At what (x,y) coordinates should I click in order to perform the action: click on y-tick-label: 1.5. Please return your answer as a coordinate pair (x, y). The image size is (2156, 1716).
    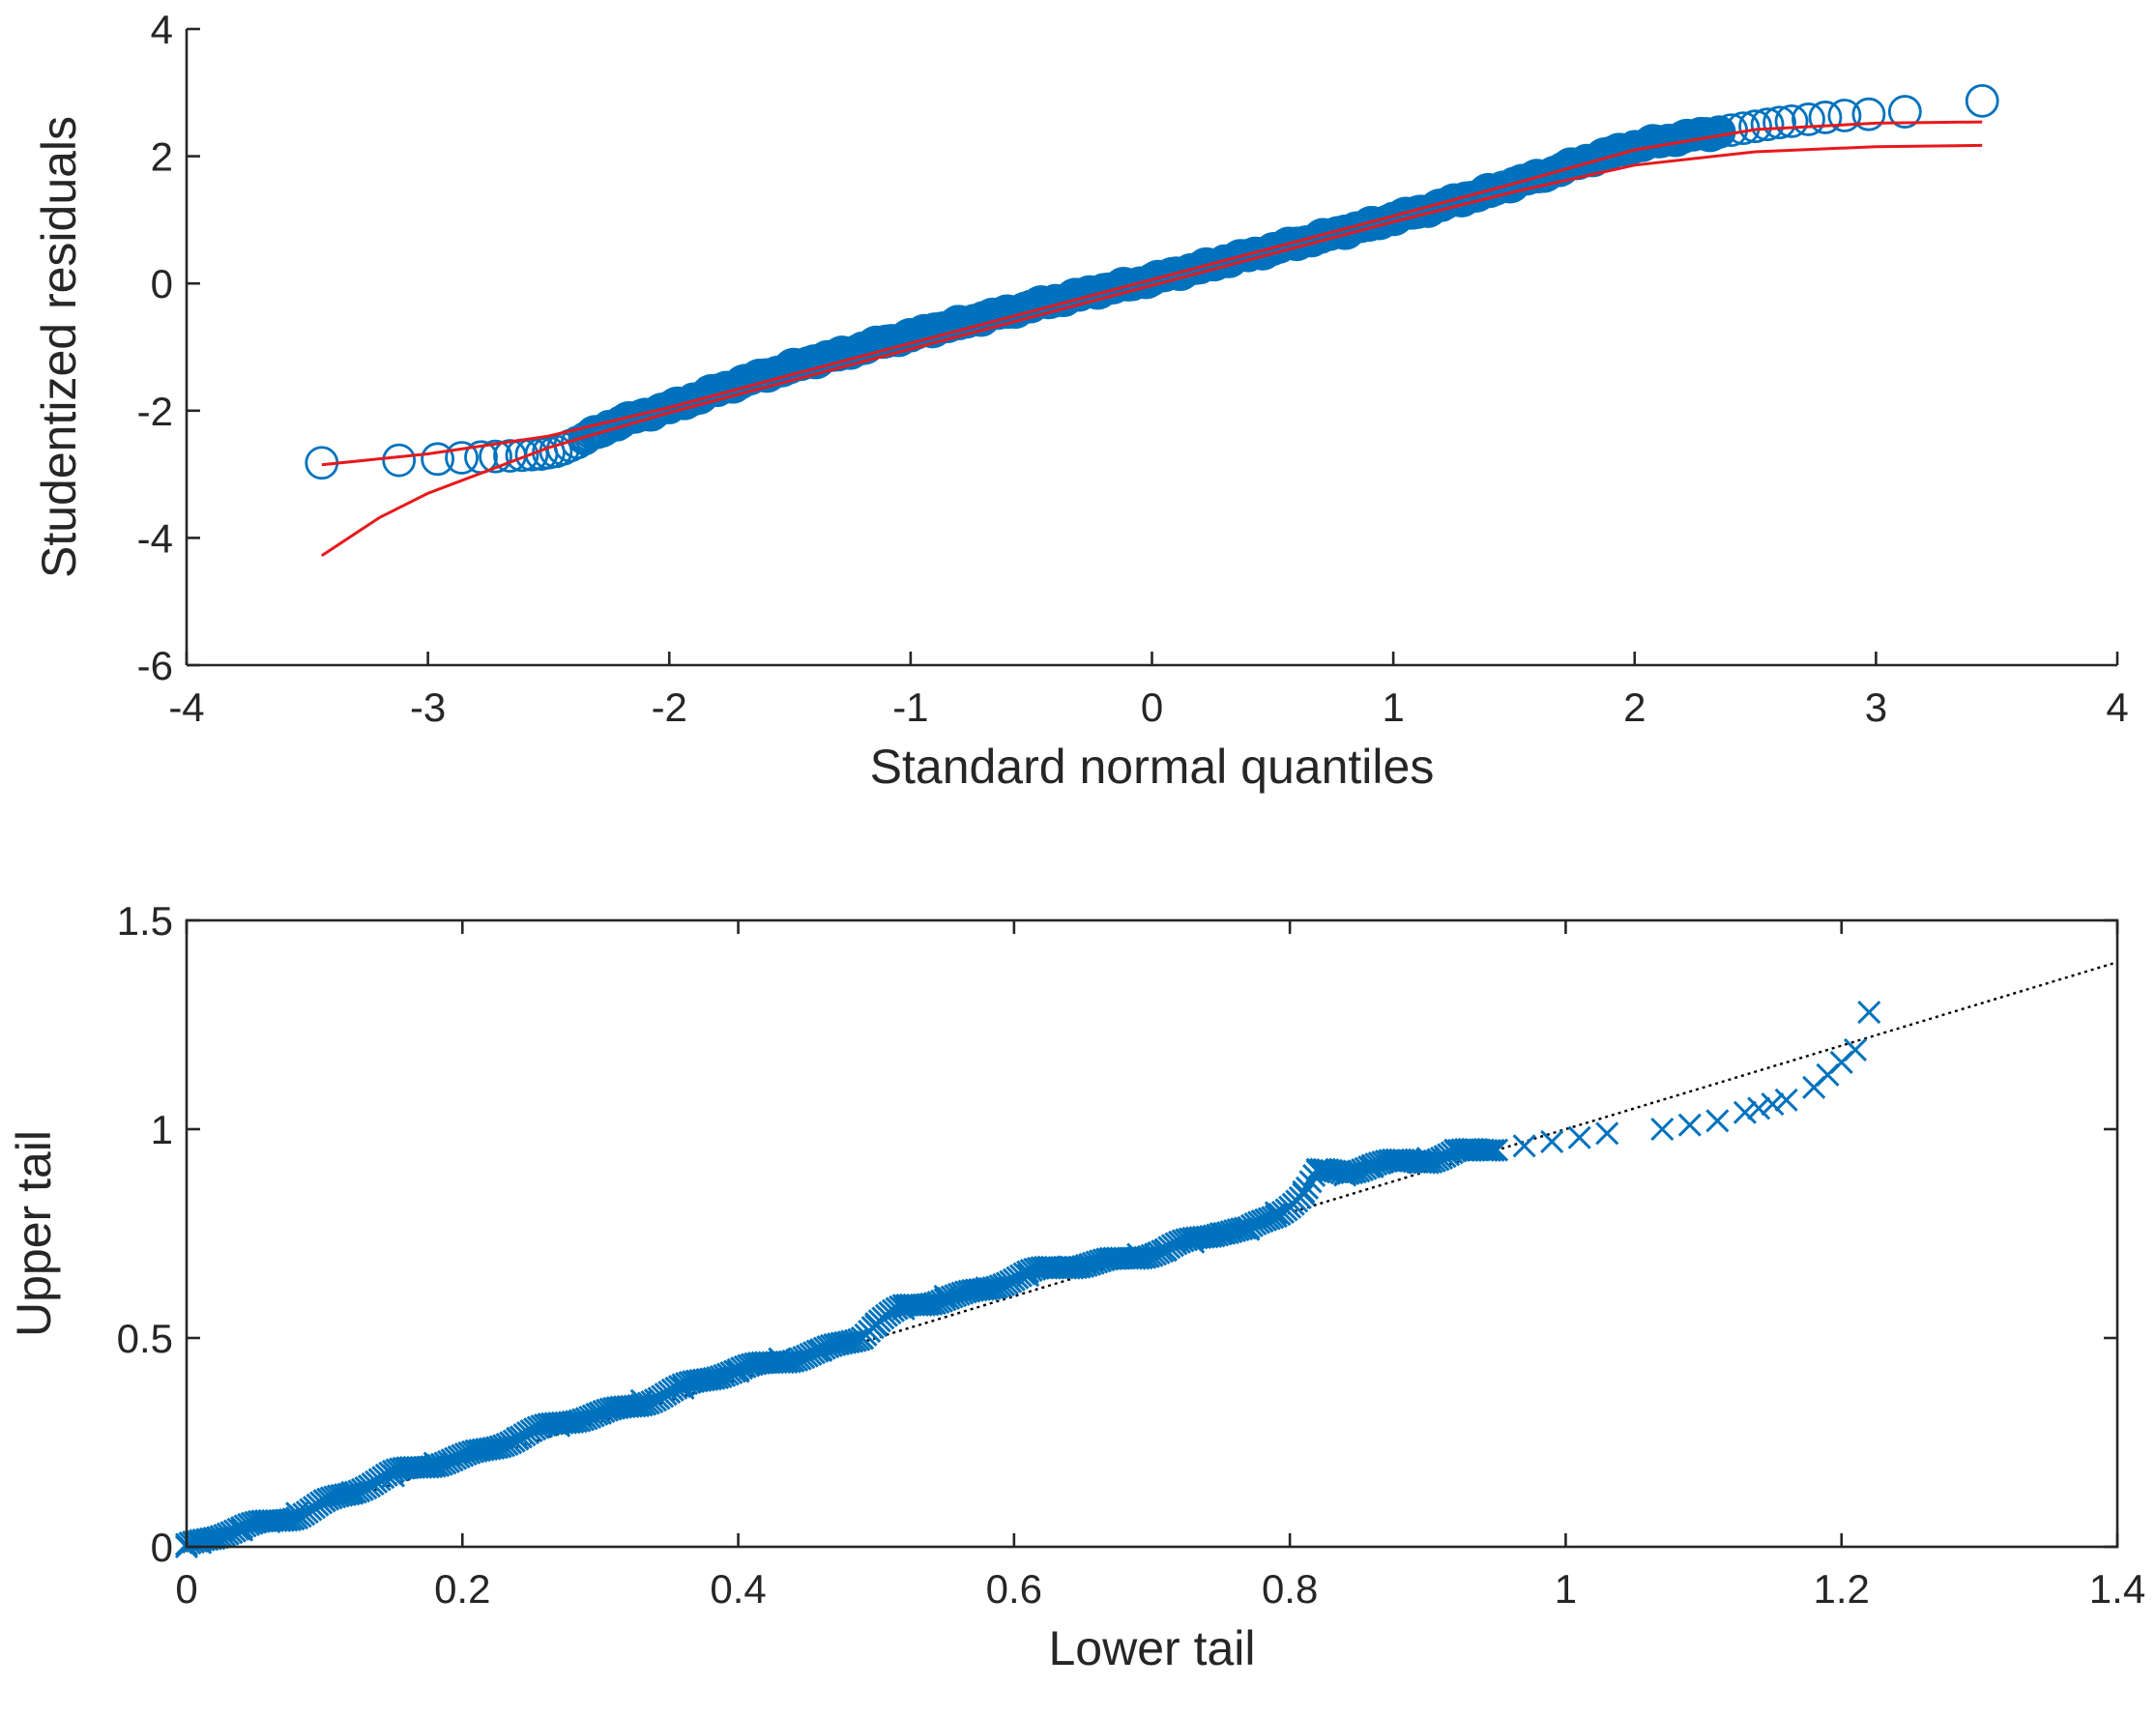
    Looking at the image, I should click on (145, 921).